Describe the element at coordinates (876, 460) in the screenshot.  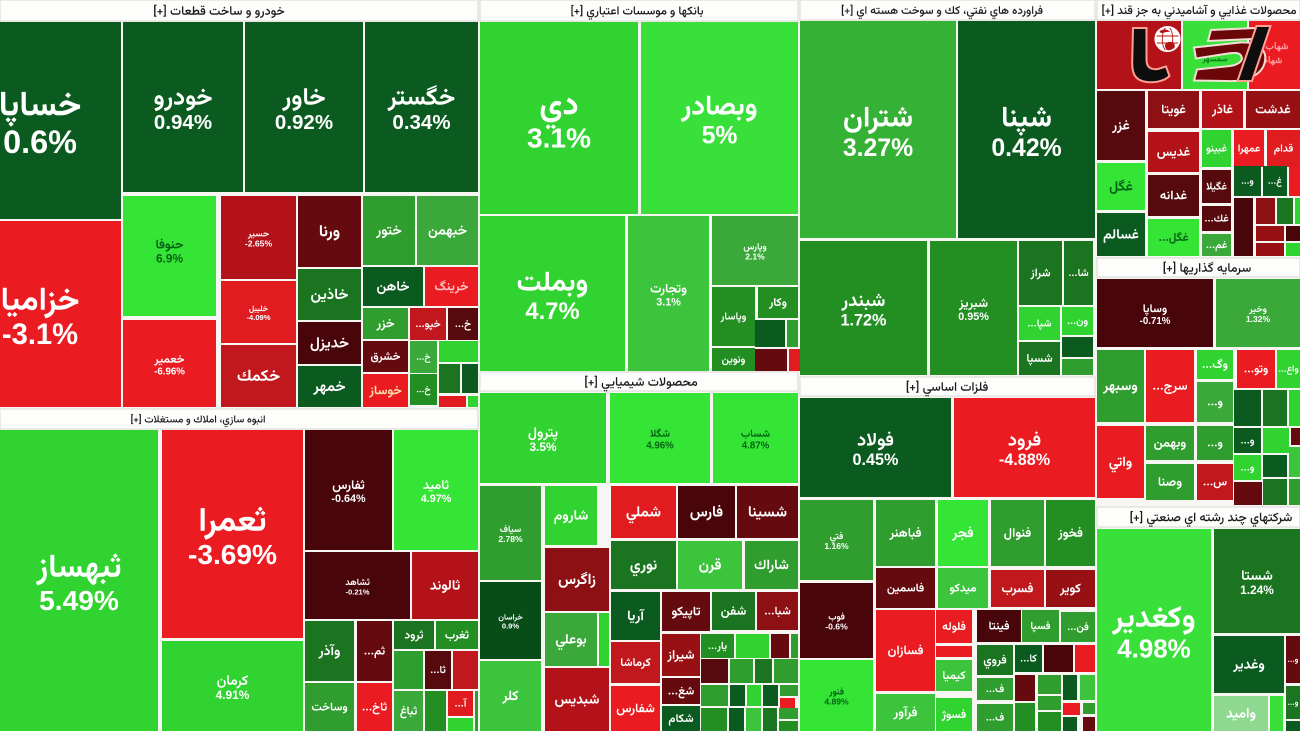
I see `svg-text: 0.45%` at that location.